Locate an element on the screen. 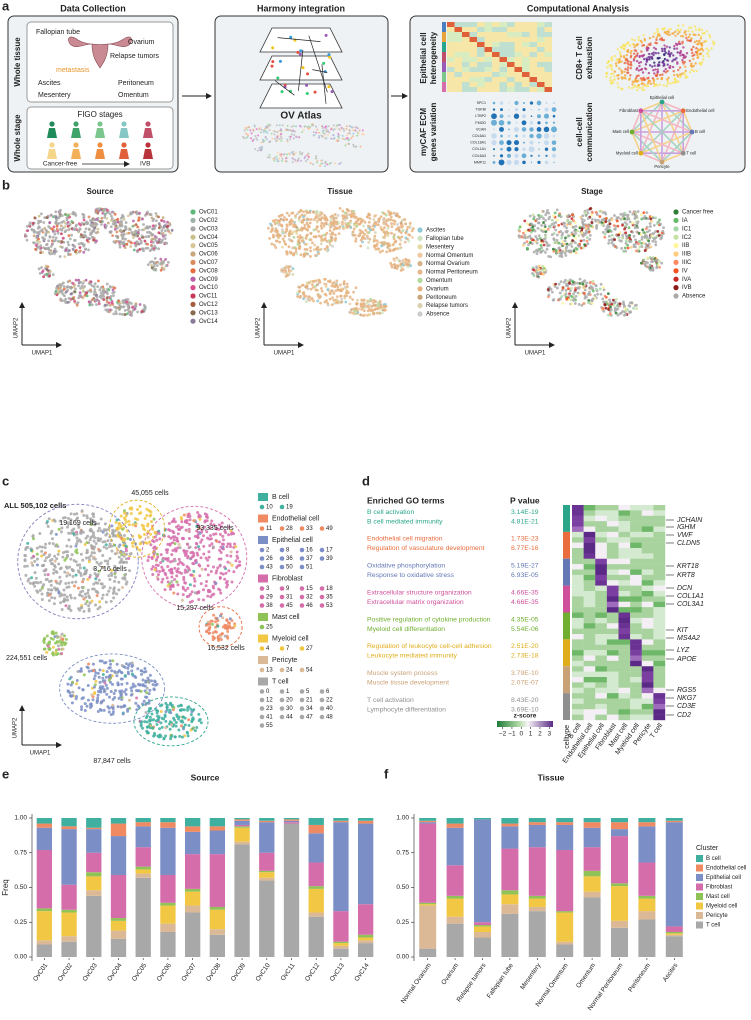 This screenshot has height=1020, width=751. label: OvC01 is located at coordinates (208, 213).